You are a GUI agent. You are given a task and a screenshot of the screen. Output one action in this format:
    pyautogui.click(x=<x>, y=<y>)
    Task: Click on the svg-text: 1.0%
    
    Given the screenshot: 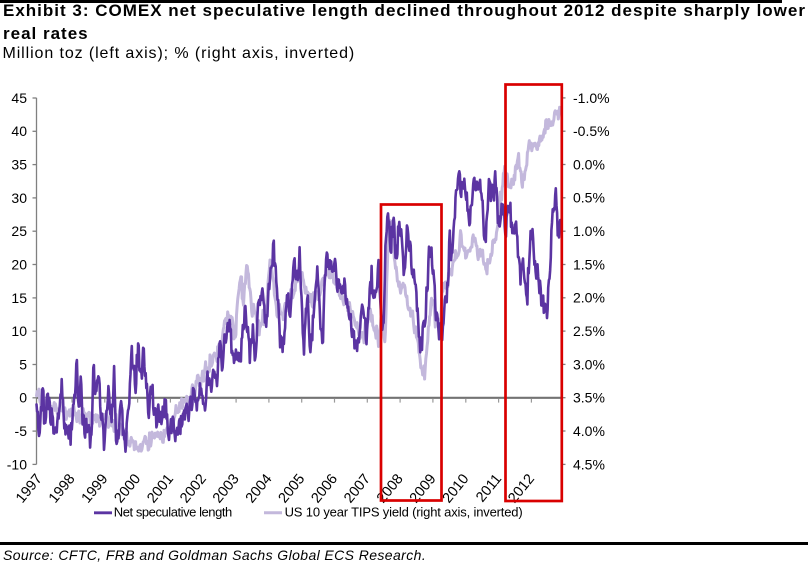 What is the action you would take?
    pyautogui.click(x=589, y=231)
    